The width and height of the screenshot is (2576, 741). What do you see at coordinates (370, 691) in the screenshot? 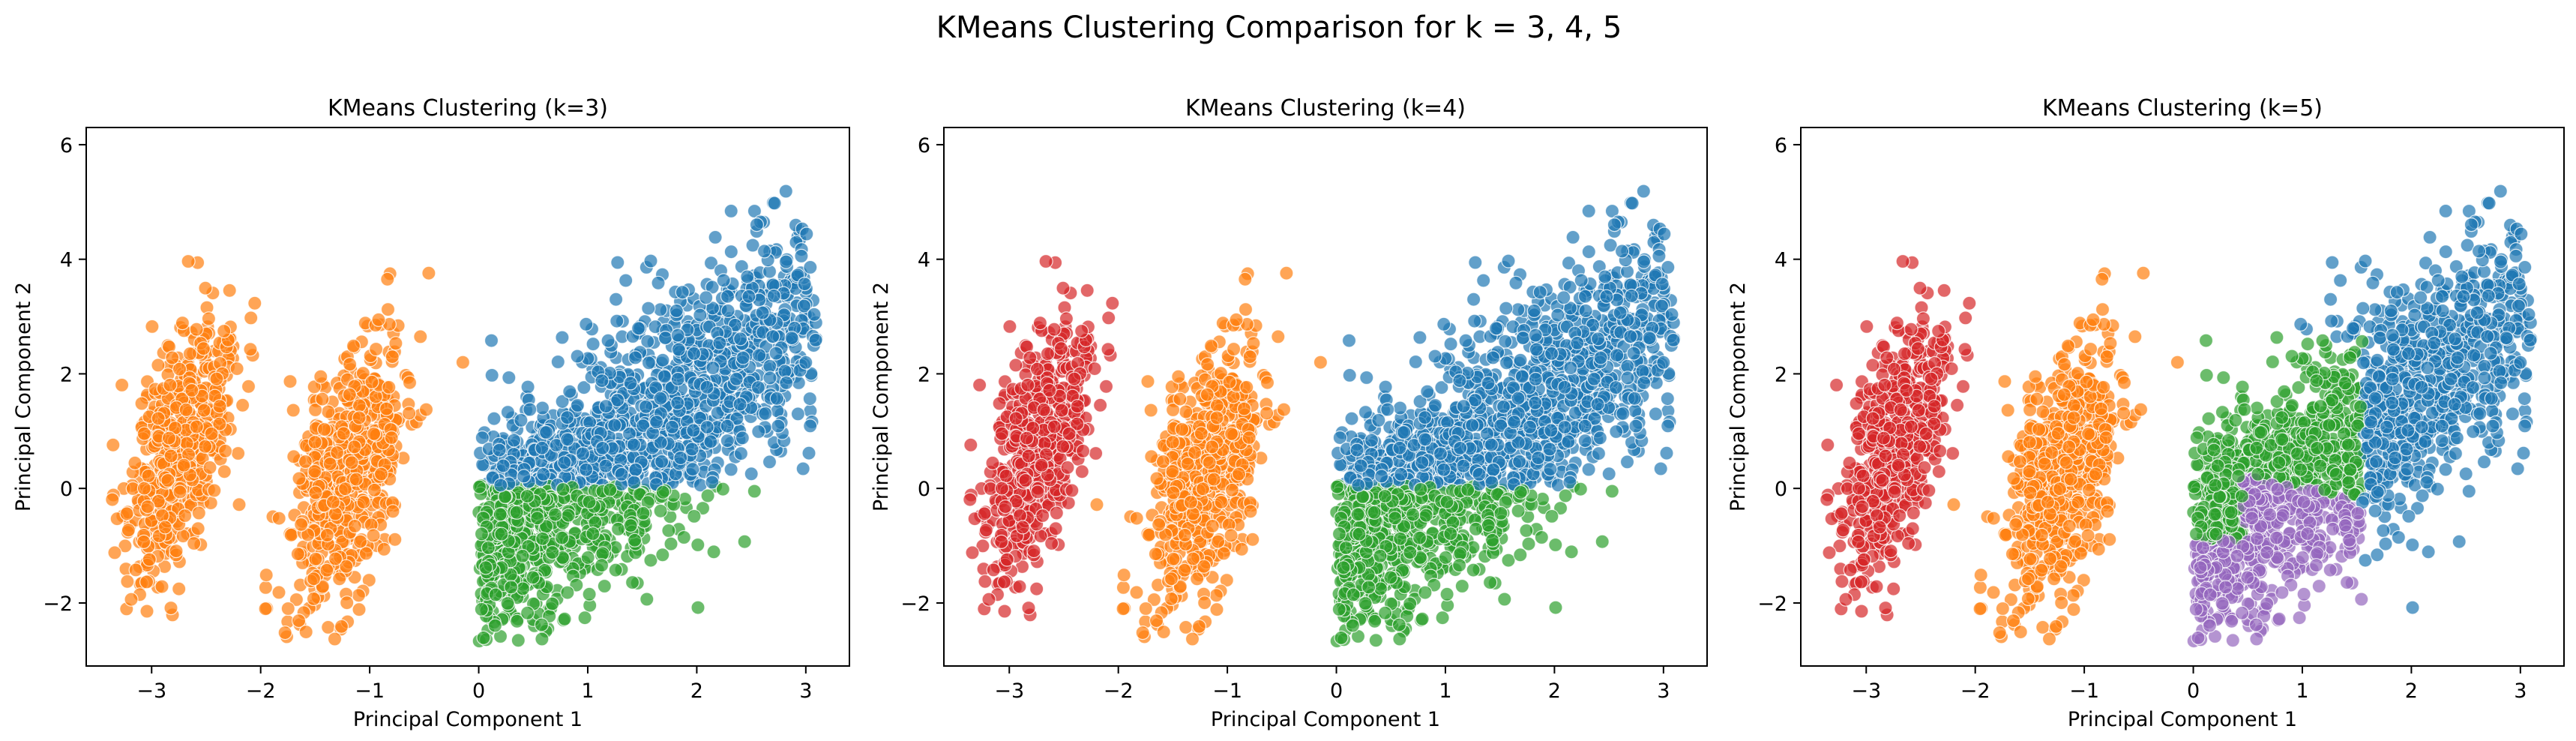
I see `x-tick-label: −1` at bounding box center [370, 691].